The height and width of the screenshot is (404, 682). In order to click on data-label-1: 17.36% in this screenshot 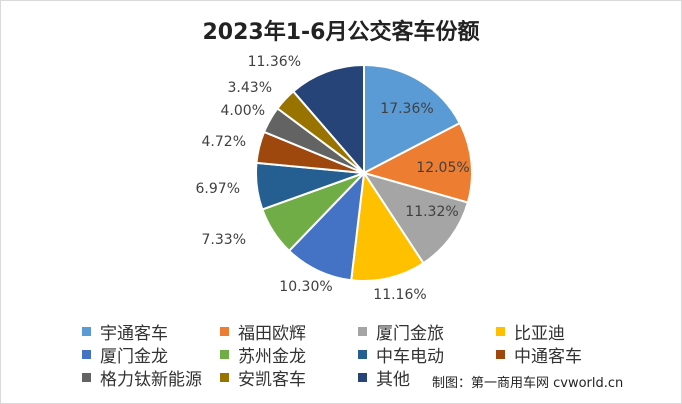, I will do `click(406, 109)`.